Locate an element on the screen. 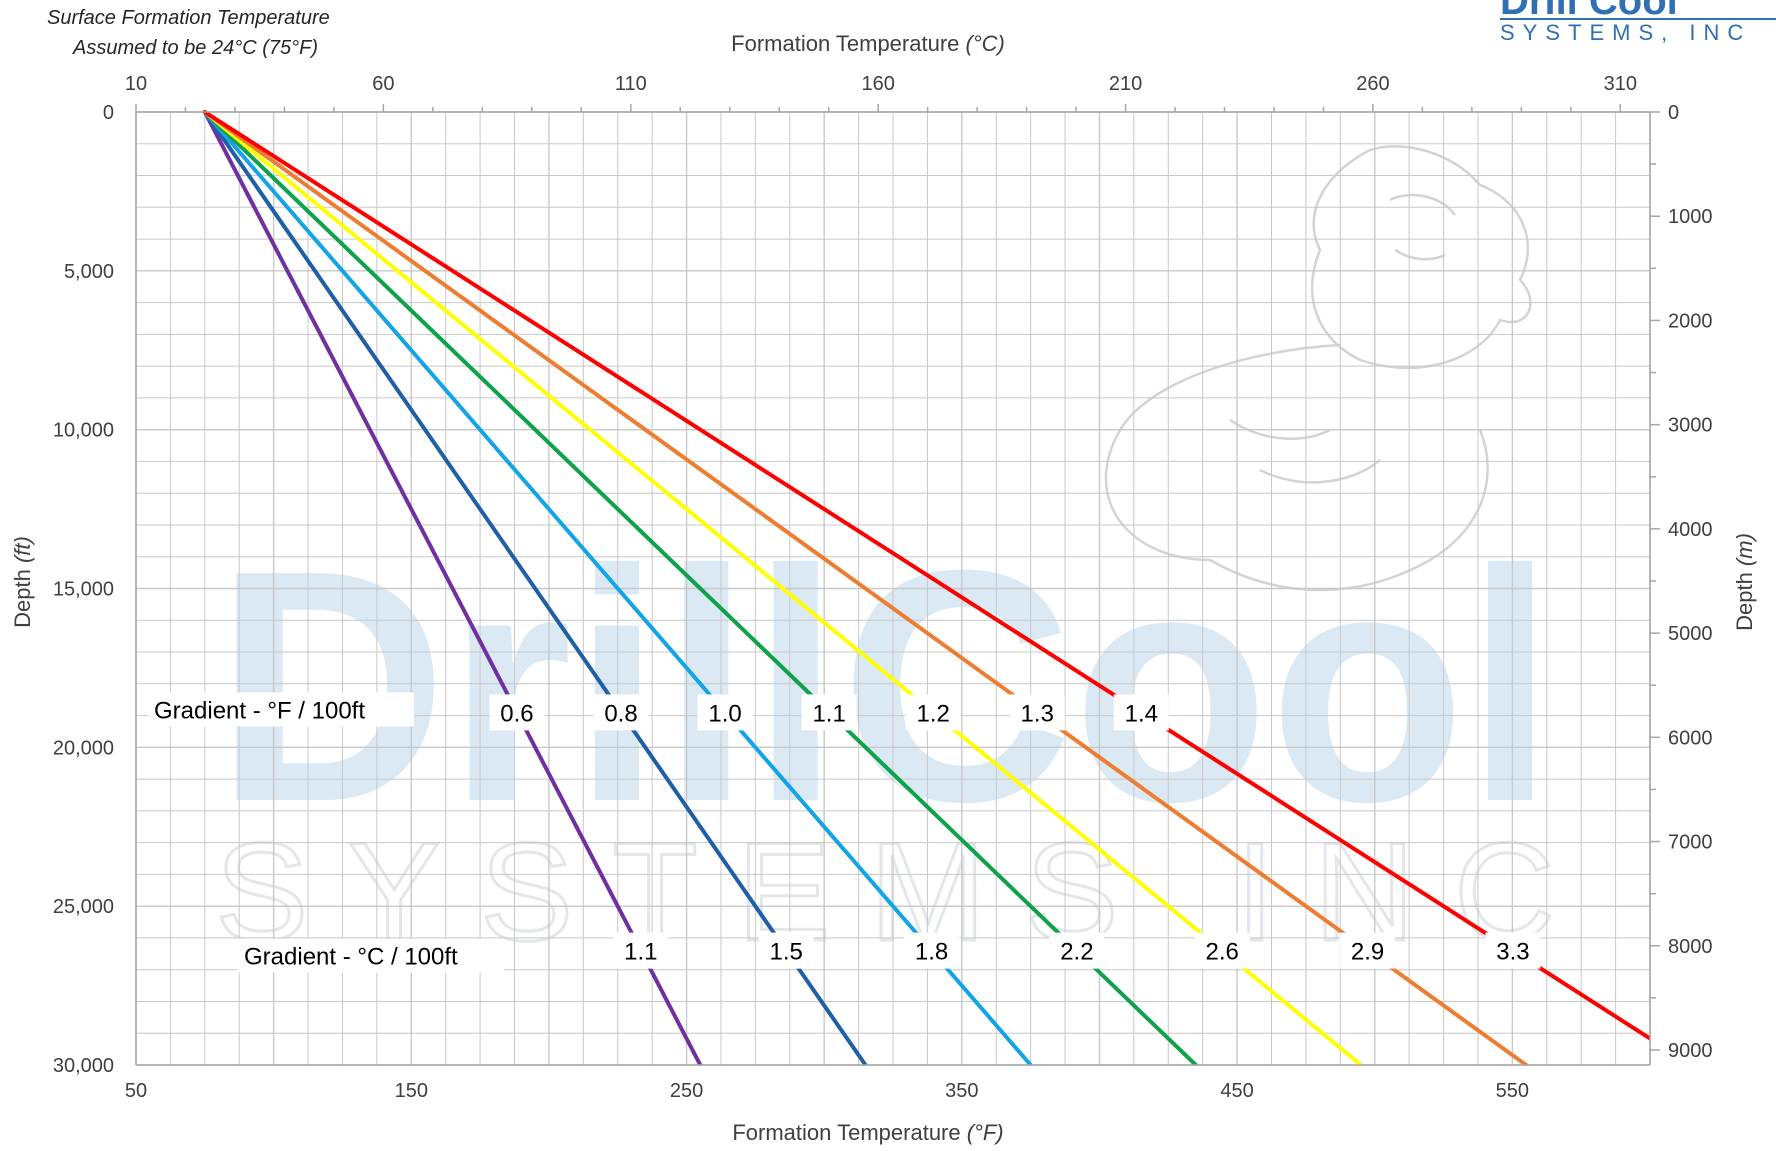 This screenshot has width=1776, height=1151. gradient-c-caption-bg is located at coordinates (371, 955).